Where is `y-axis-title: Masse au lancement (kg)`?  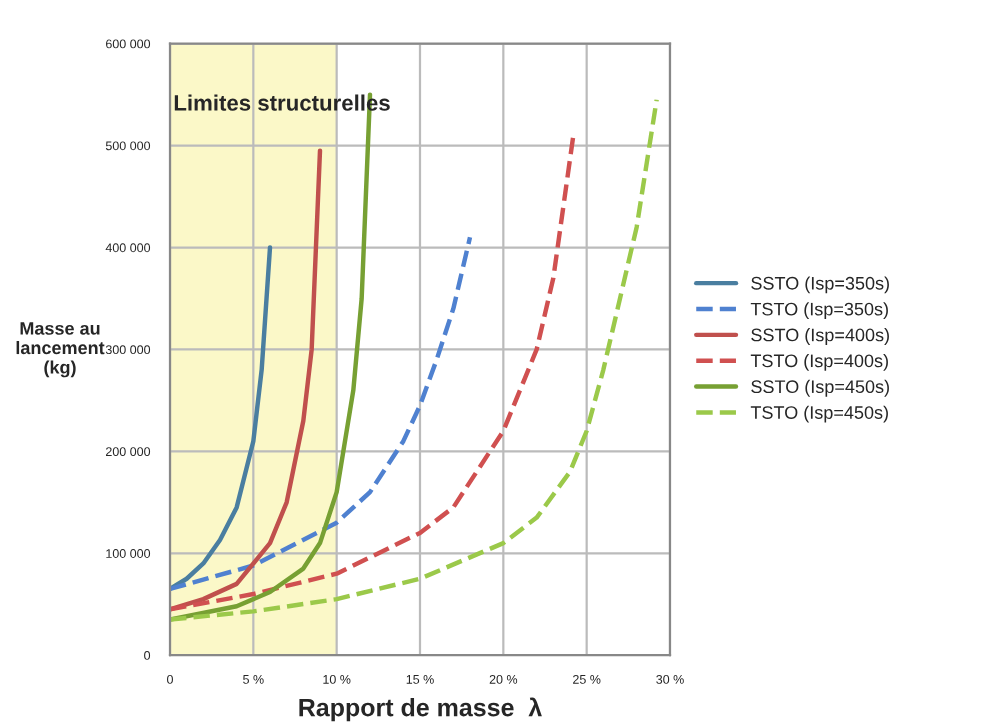
y-axis-title: Masse au lancement (kg) is located at coordinates (60, 350).